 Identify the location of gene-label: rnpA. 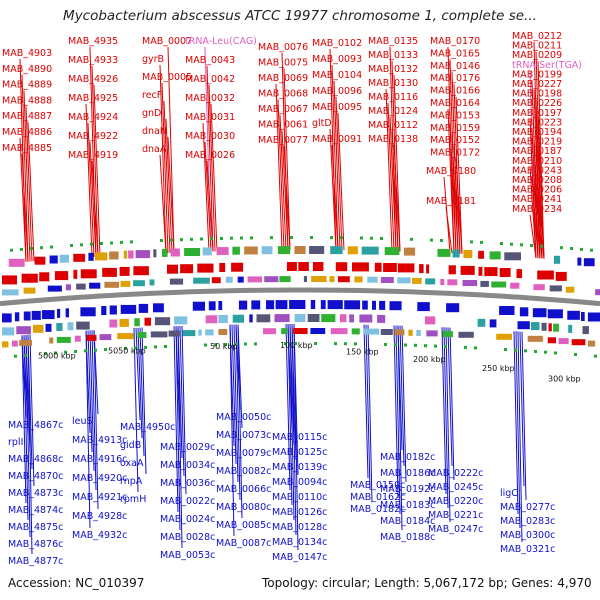
(131, 481).